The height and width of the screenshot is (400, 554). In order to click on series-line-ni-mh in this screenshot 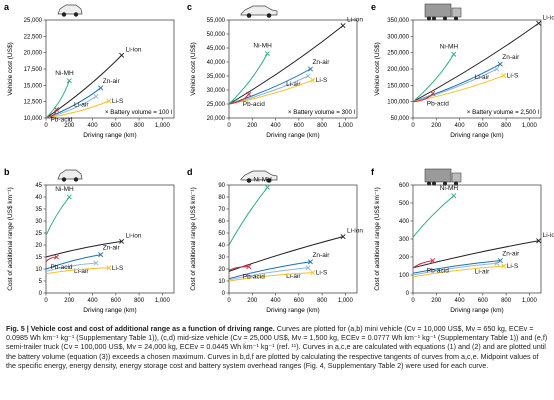, I will do `click(57, 99)`.